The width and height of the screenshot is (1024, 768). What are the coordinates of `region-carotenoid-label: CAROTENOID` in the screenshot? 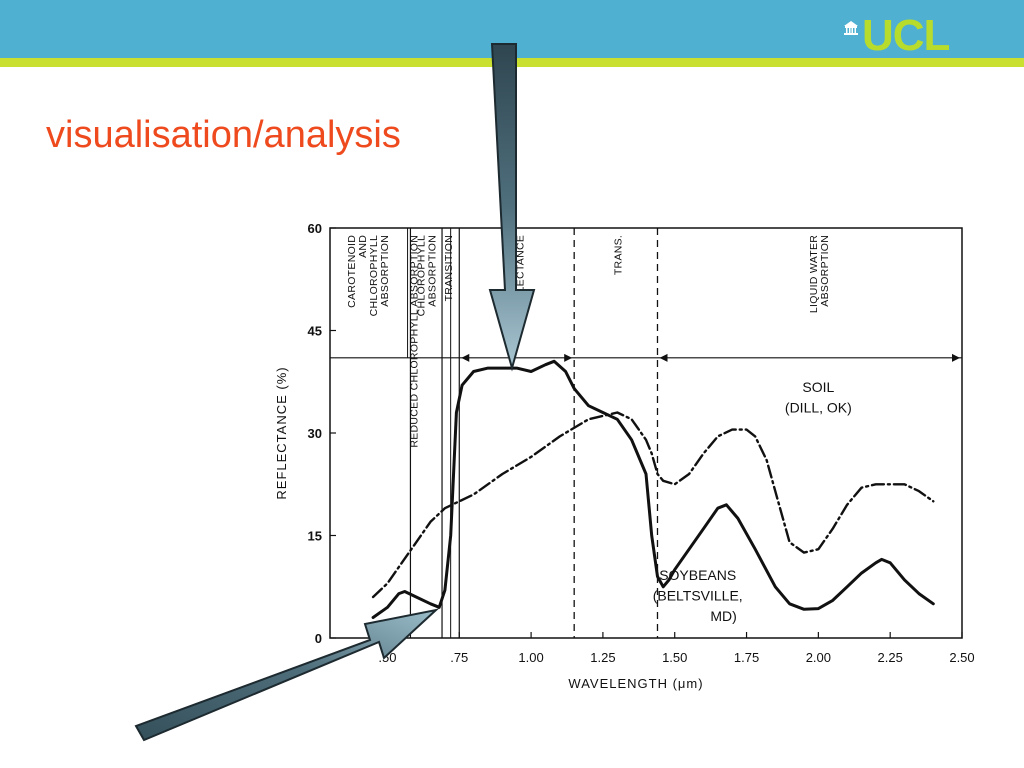 It's located at (352, 271).